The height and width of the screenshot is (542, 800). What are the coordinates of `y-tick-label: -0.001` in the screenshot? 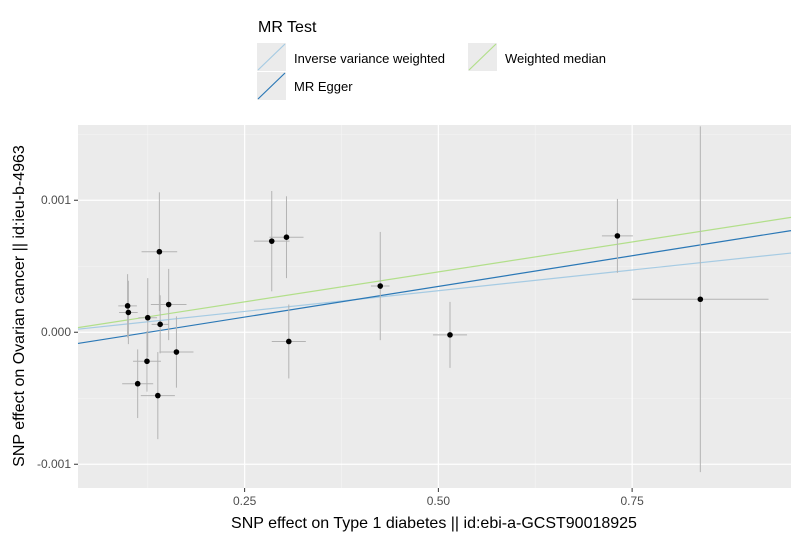 It's located at (54, 464).